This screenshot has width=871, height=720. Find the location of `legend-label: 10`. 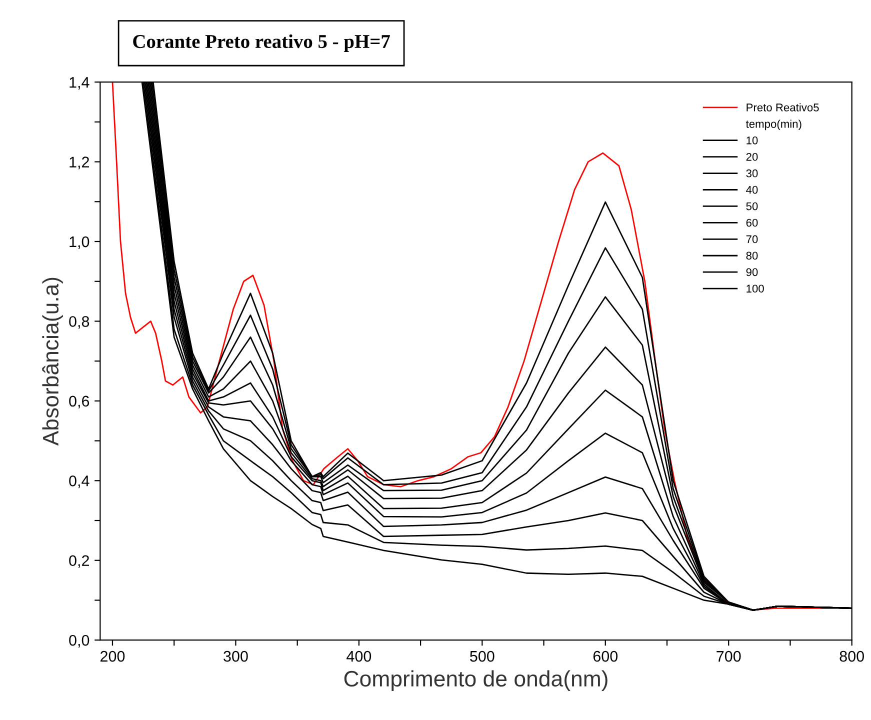

legend-label: 10 is located at coordinates (752, 140).